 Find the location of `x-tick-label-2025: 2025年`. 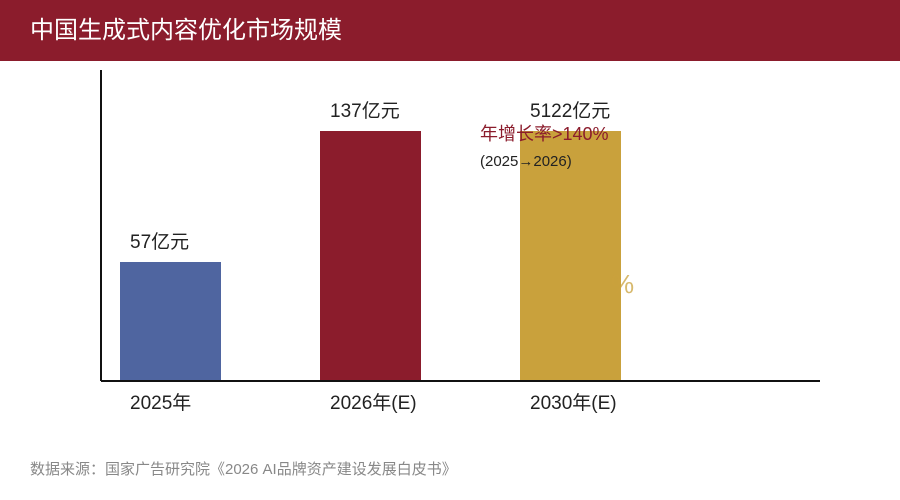

x-tick-label-2025: 2025年 is located at coordinates (160, 403).